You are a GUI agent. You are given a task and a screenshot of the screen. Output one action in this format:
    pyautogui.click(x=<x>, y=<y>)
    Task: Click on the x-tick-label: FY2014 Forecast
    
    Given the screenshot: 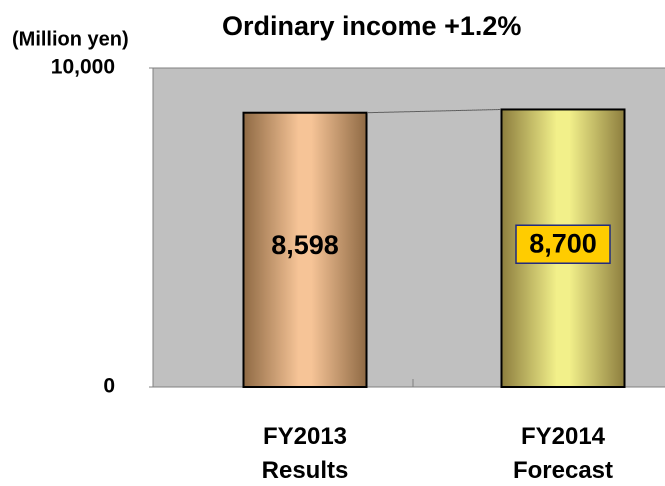 What is the action you would take?
    pyautogui.click(x=563, y=453)
    